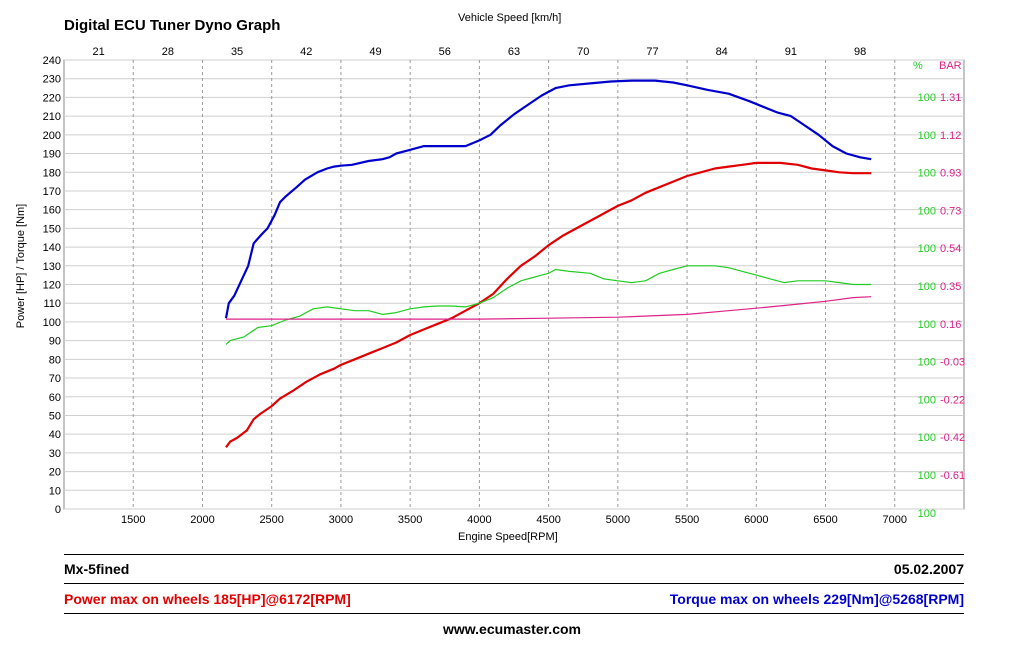 This screenshot has width=1024, height=650. What do you see at coordinates (52, 248) in the screenshot?
I see `y-tick-label: 140` at bounding box center [52, 248].